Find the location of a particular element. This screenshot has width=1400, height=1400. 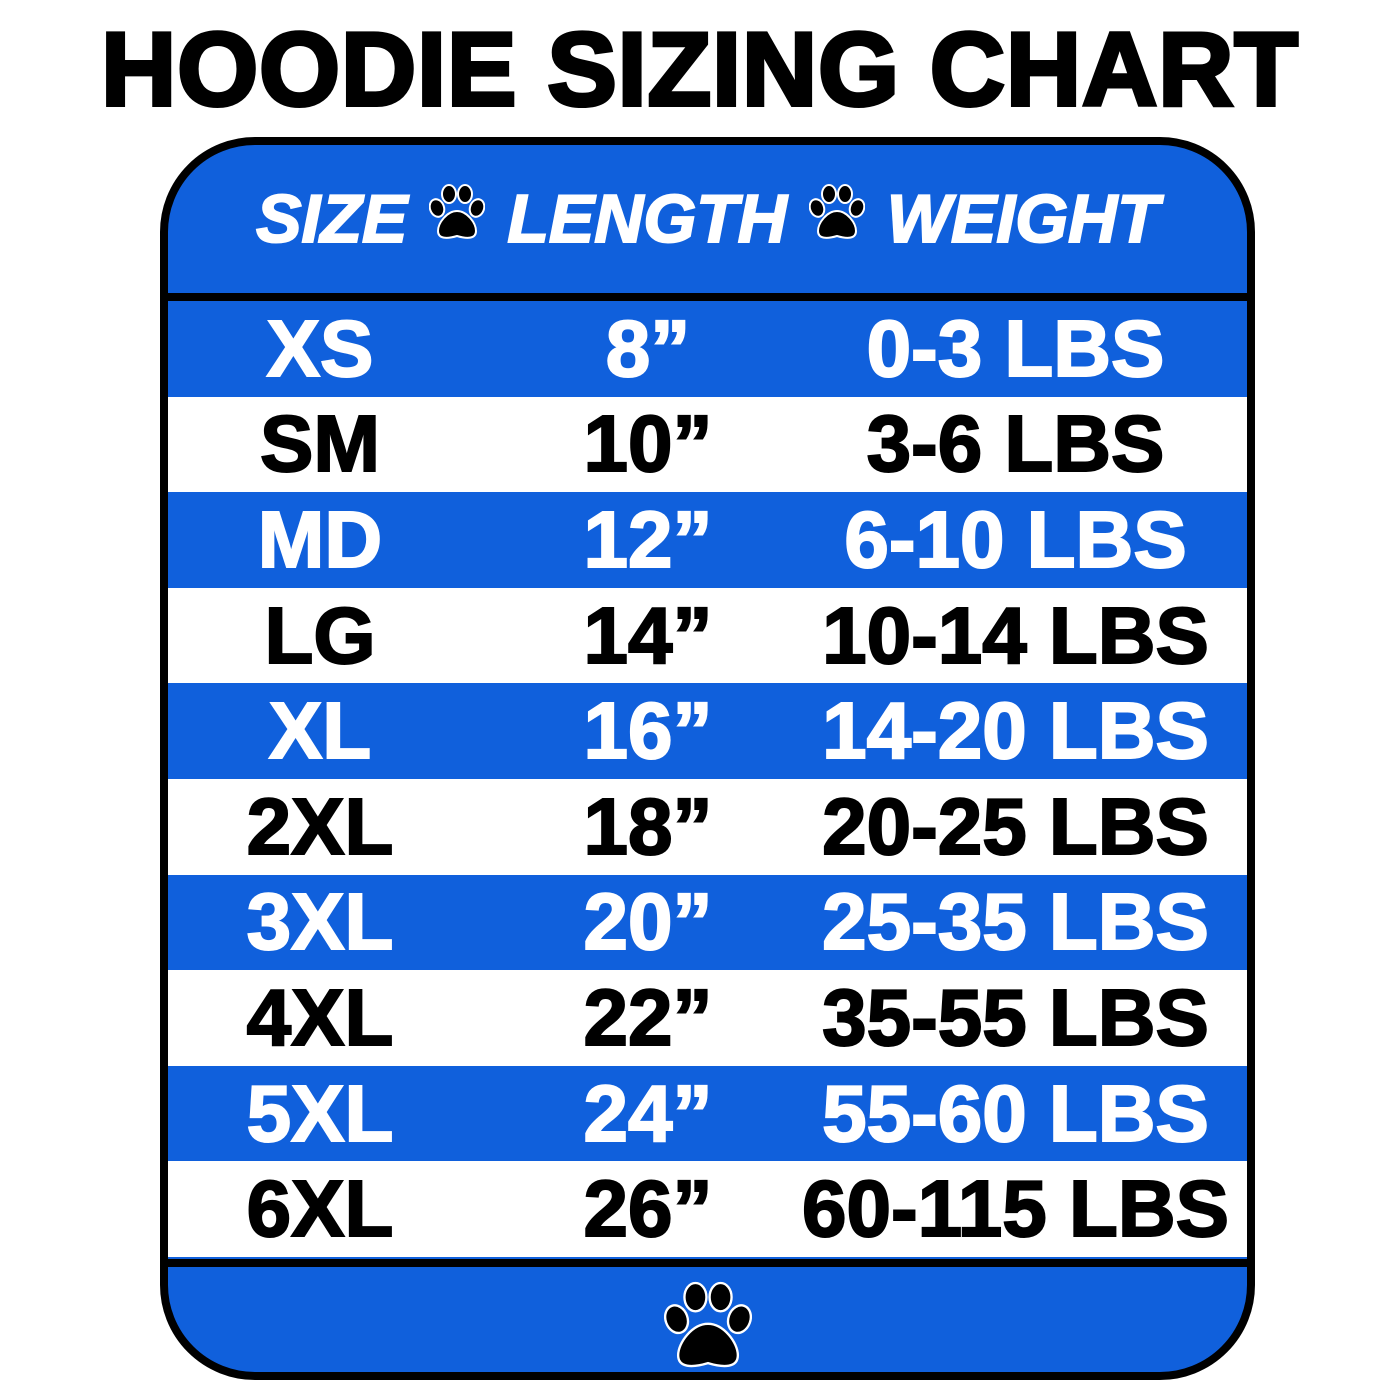

table-row: 6XL 26” 60-115 LBS is located at coordinates (707, 1209).